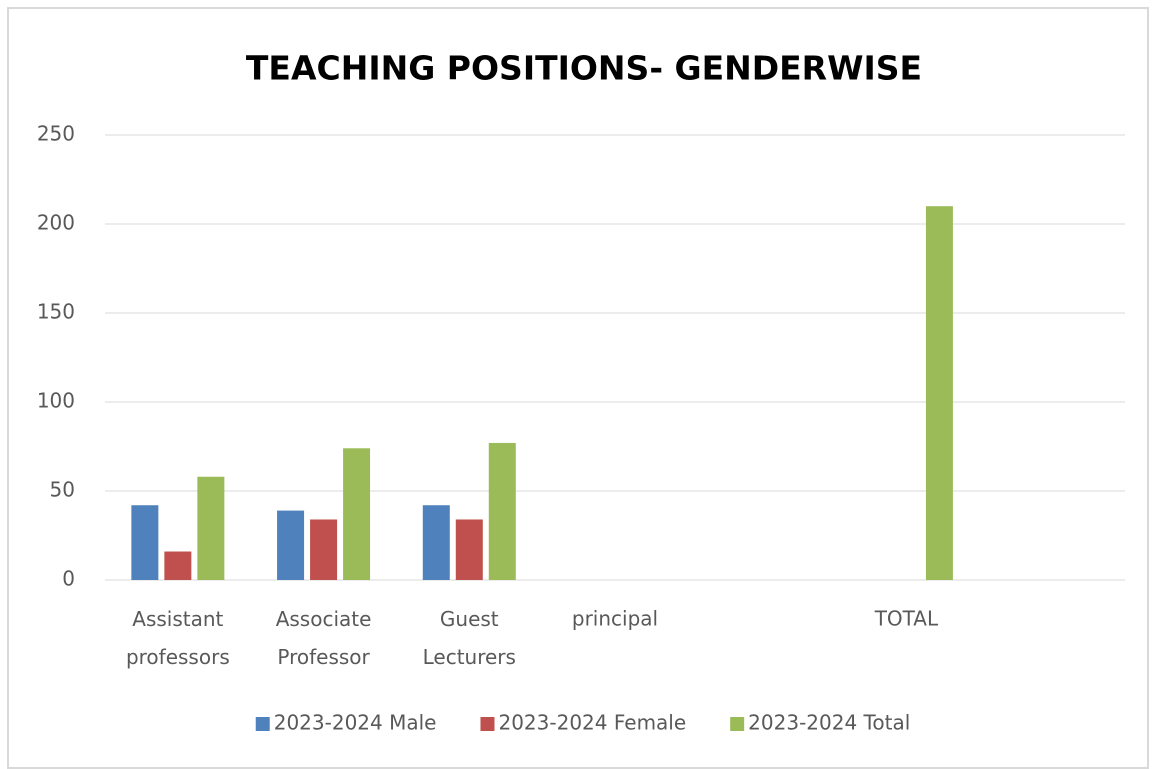 The width and height of the screenshot is (1154, 769). Describe the element at coordinates (56, 134) in the screenshot. I see `y-tick-label: 250` at that location.